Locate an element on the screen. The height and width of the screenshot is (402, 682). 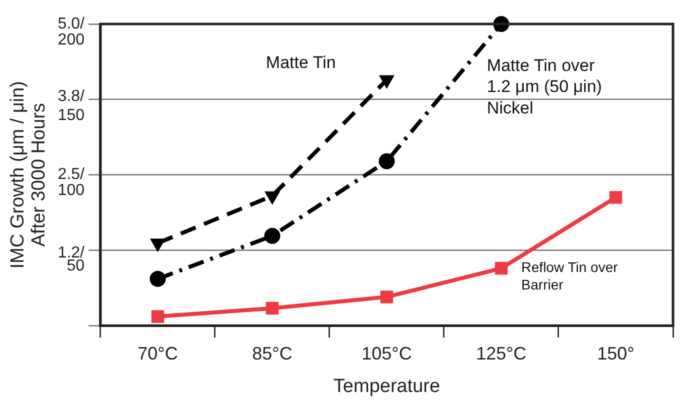
y-tick-label: 150 is located at coordinates (71, 115).